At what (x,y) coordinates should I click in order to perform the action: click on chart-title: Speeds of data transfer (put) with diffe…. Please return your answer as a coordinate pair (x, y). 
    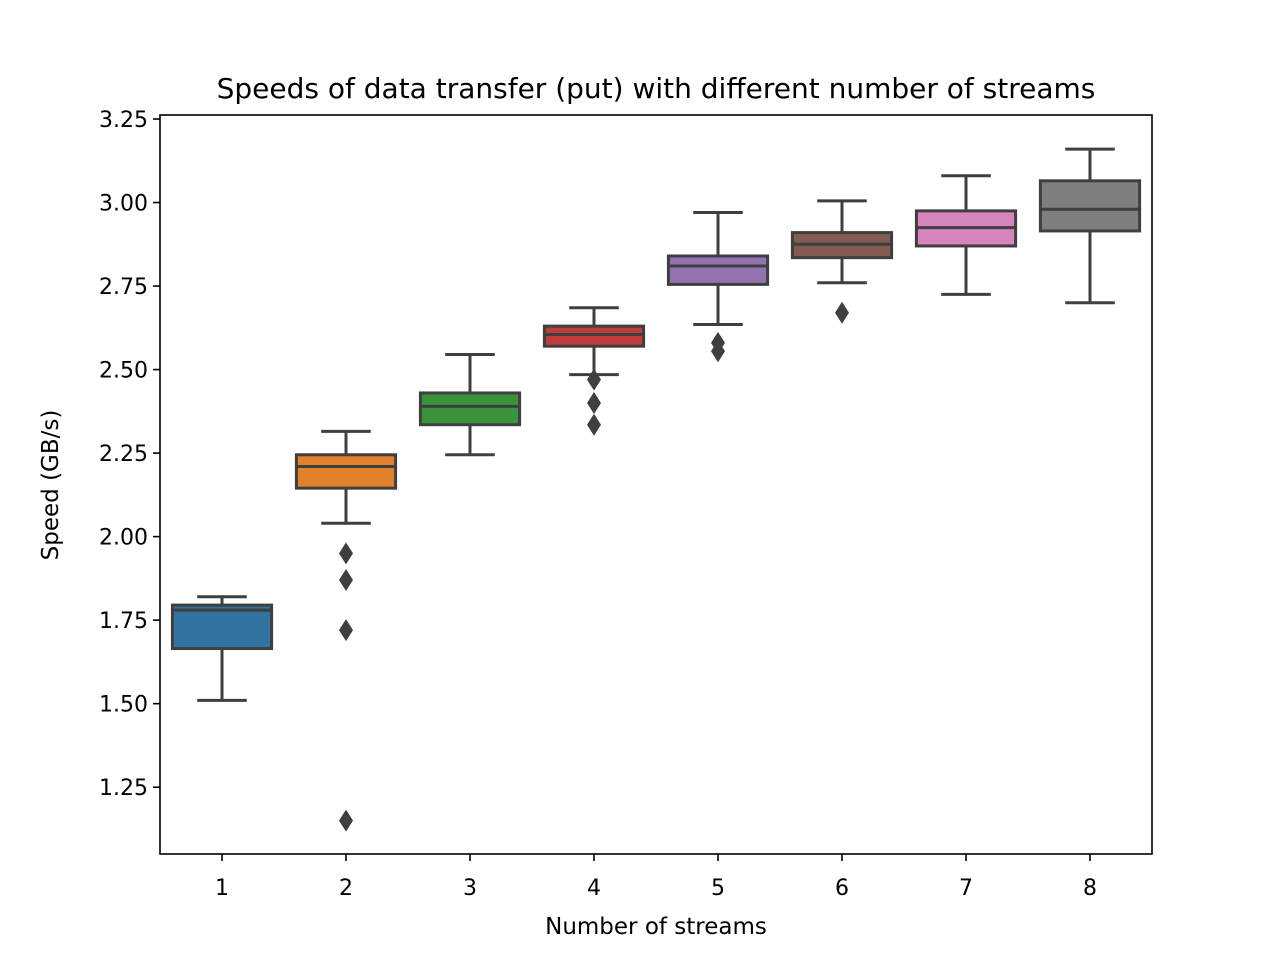
    Looking at the image, I should click on (656, 88).